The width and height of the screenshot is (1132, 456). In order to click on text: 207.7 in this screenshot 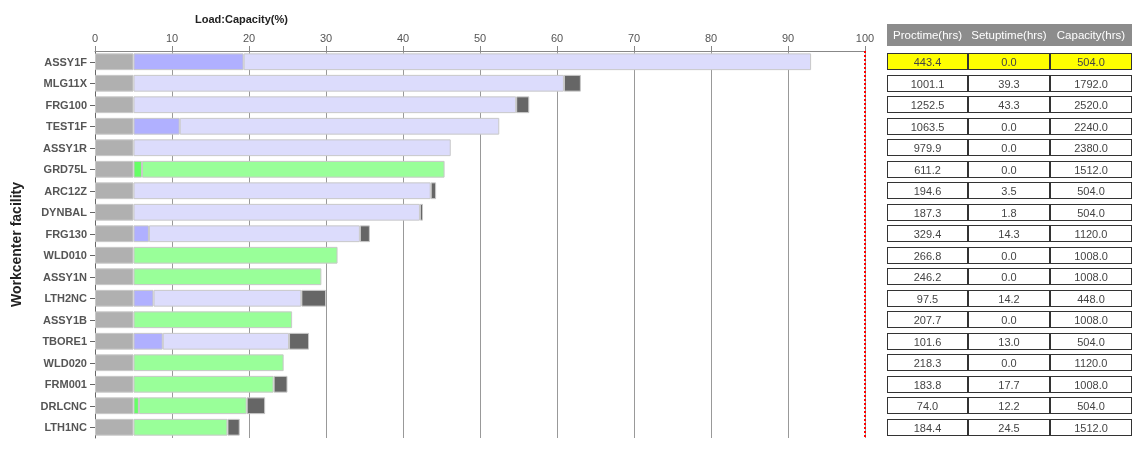, I will do `click(927, 319)`.